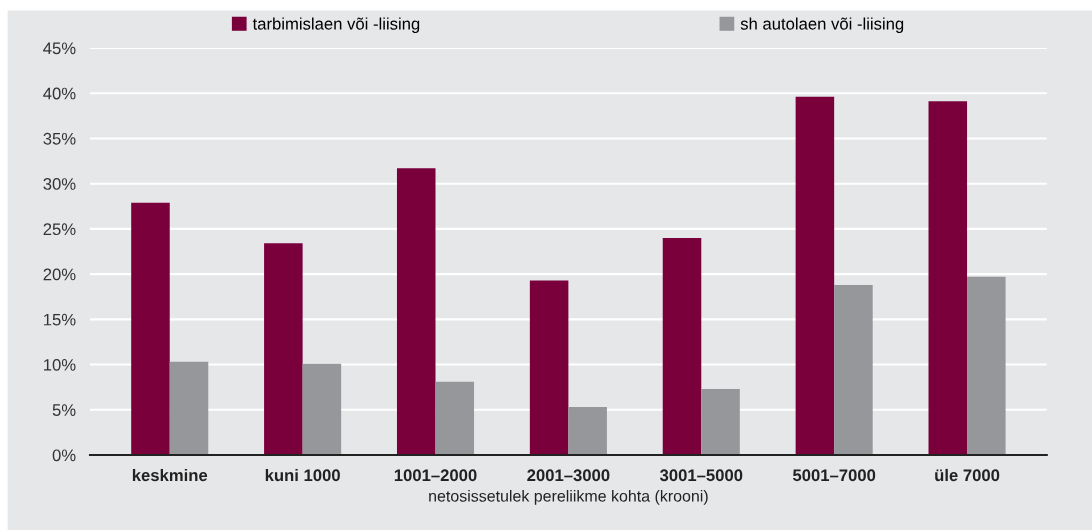 The width and height of the screenshot is (1092, 530). What do you see at coordinates (822, 25) in the screenshot?
I see `legend-label: sh autolaen või -liising` at bounding box center [822, 25].